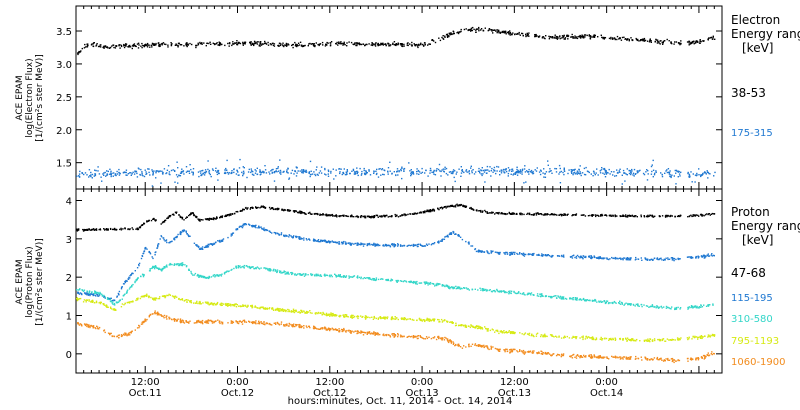  I want to click on electron-legend-item-1: 175-315, so click(752, 133).